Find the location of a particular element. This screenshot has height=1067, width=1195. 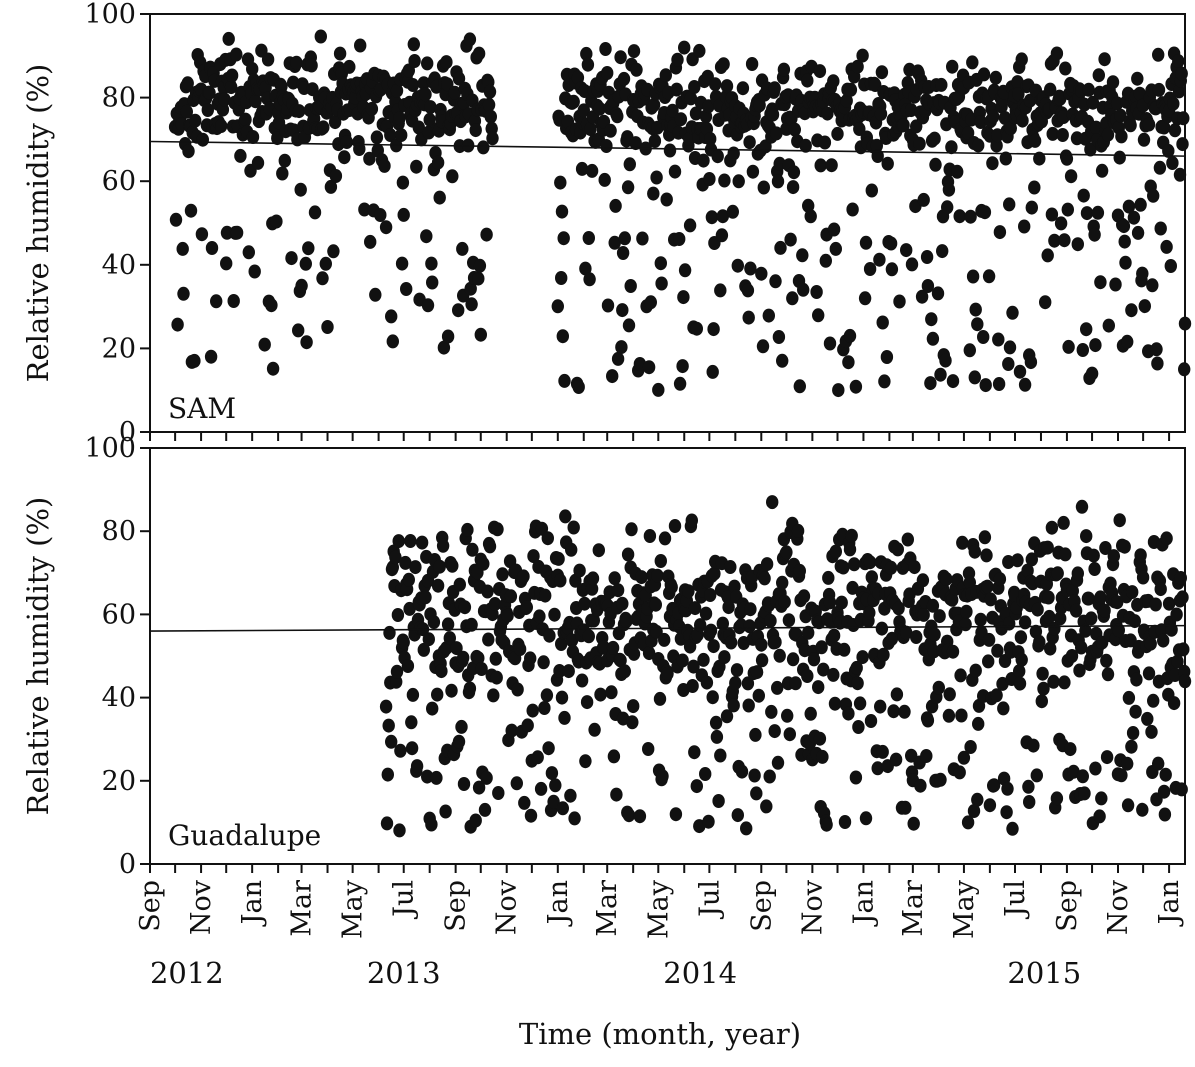

x-tick-label: May is located at coordinates (353, 909).